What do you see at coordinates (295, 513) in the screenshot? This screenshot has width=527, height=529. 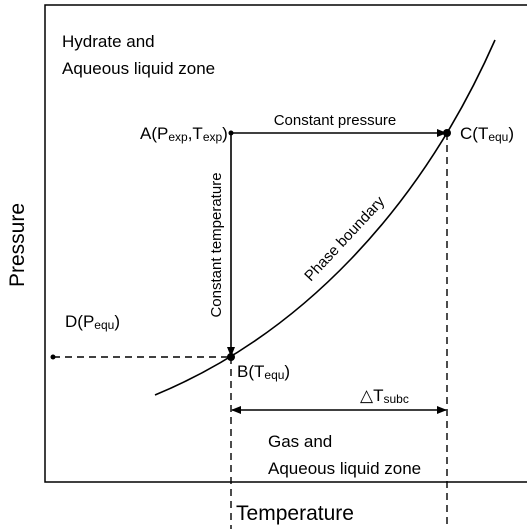 I see `x-axis-label: Temperature` at bounding box center [295, 513].